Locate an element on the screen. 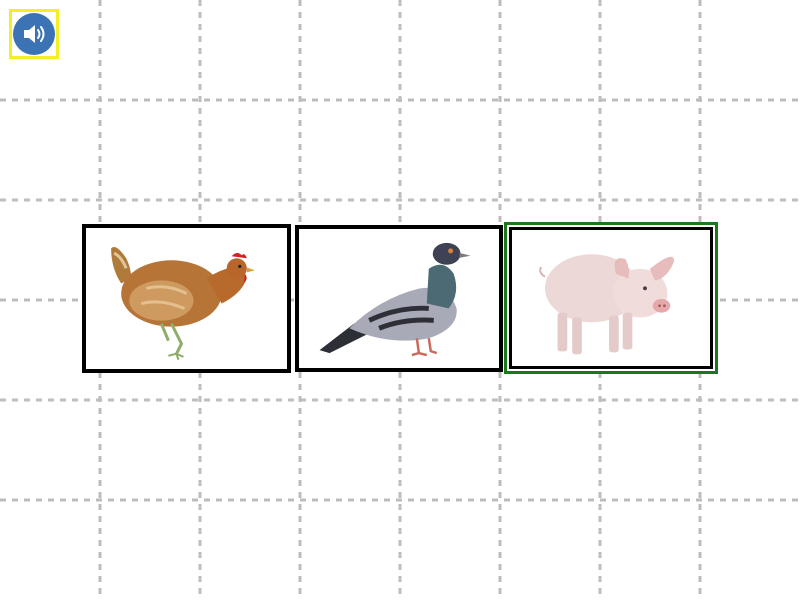 The width and height of the screenshot is (800, 600). card-pig is located at coordinates (611, 298).